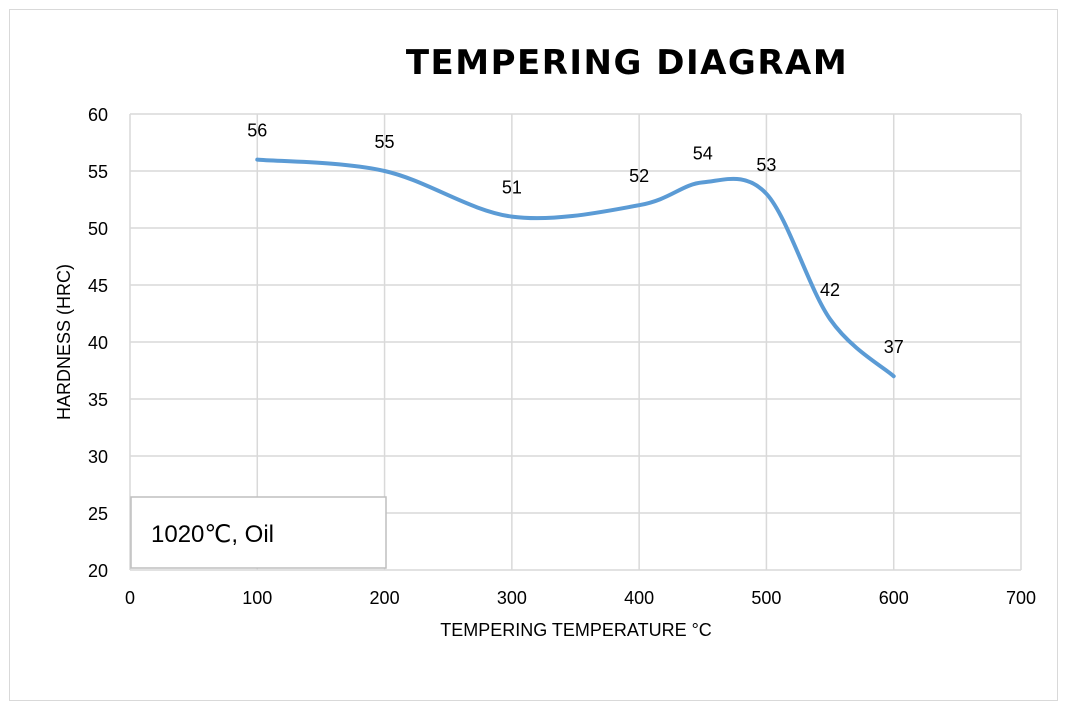  What do you see at coordinates (212, 534) in the screenshot?
I see `annotation-text: 1020℃, Oil` at bounding box center [212, 534].